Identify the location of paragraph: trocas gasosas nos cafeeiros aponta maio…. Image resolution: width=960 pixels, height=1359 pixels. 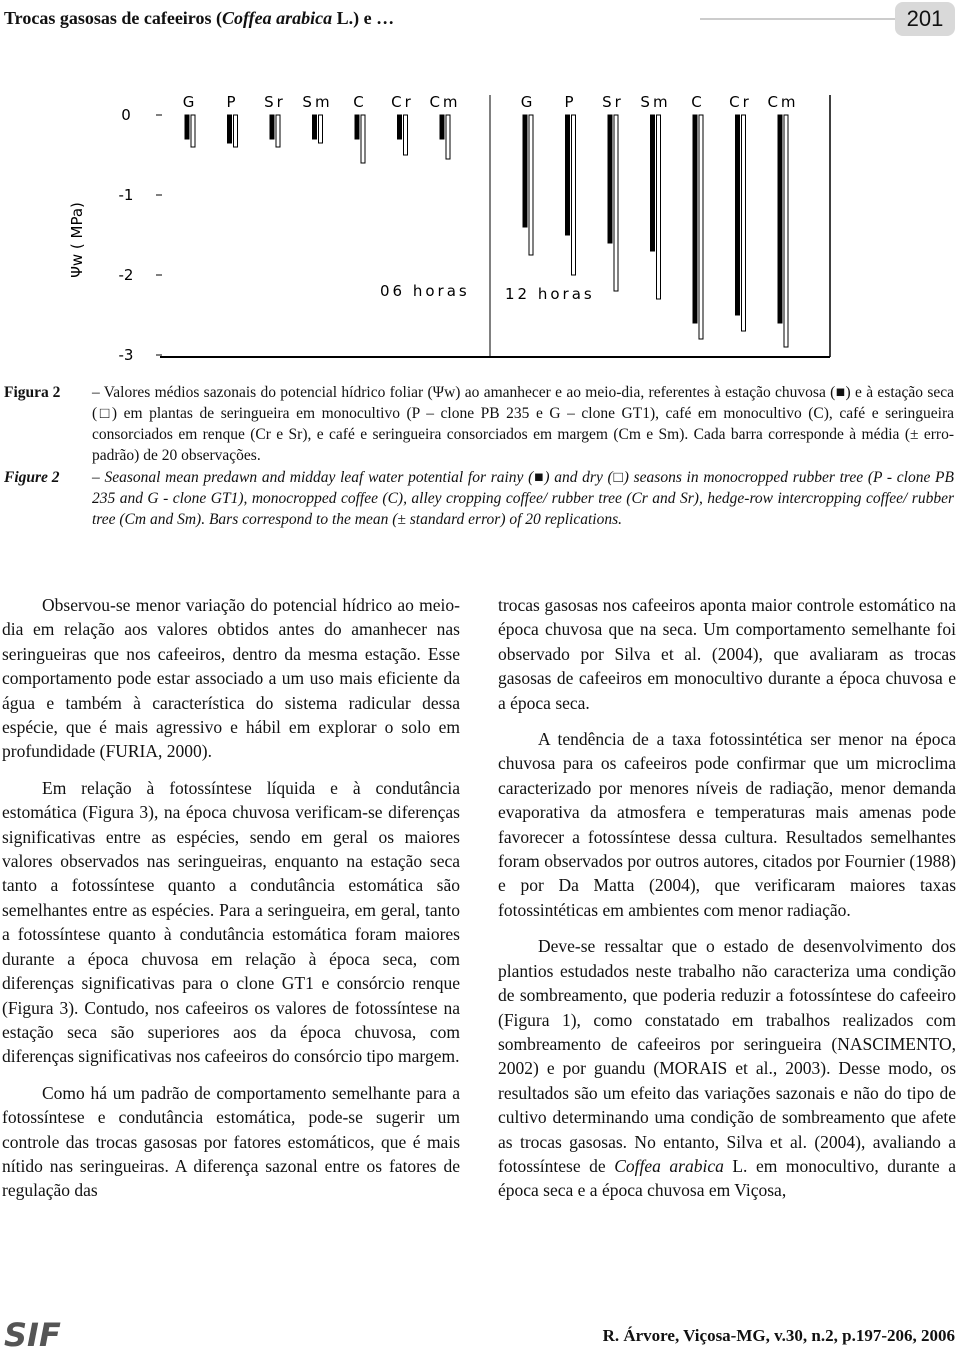
(727, 654).